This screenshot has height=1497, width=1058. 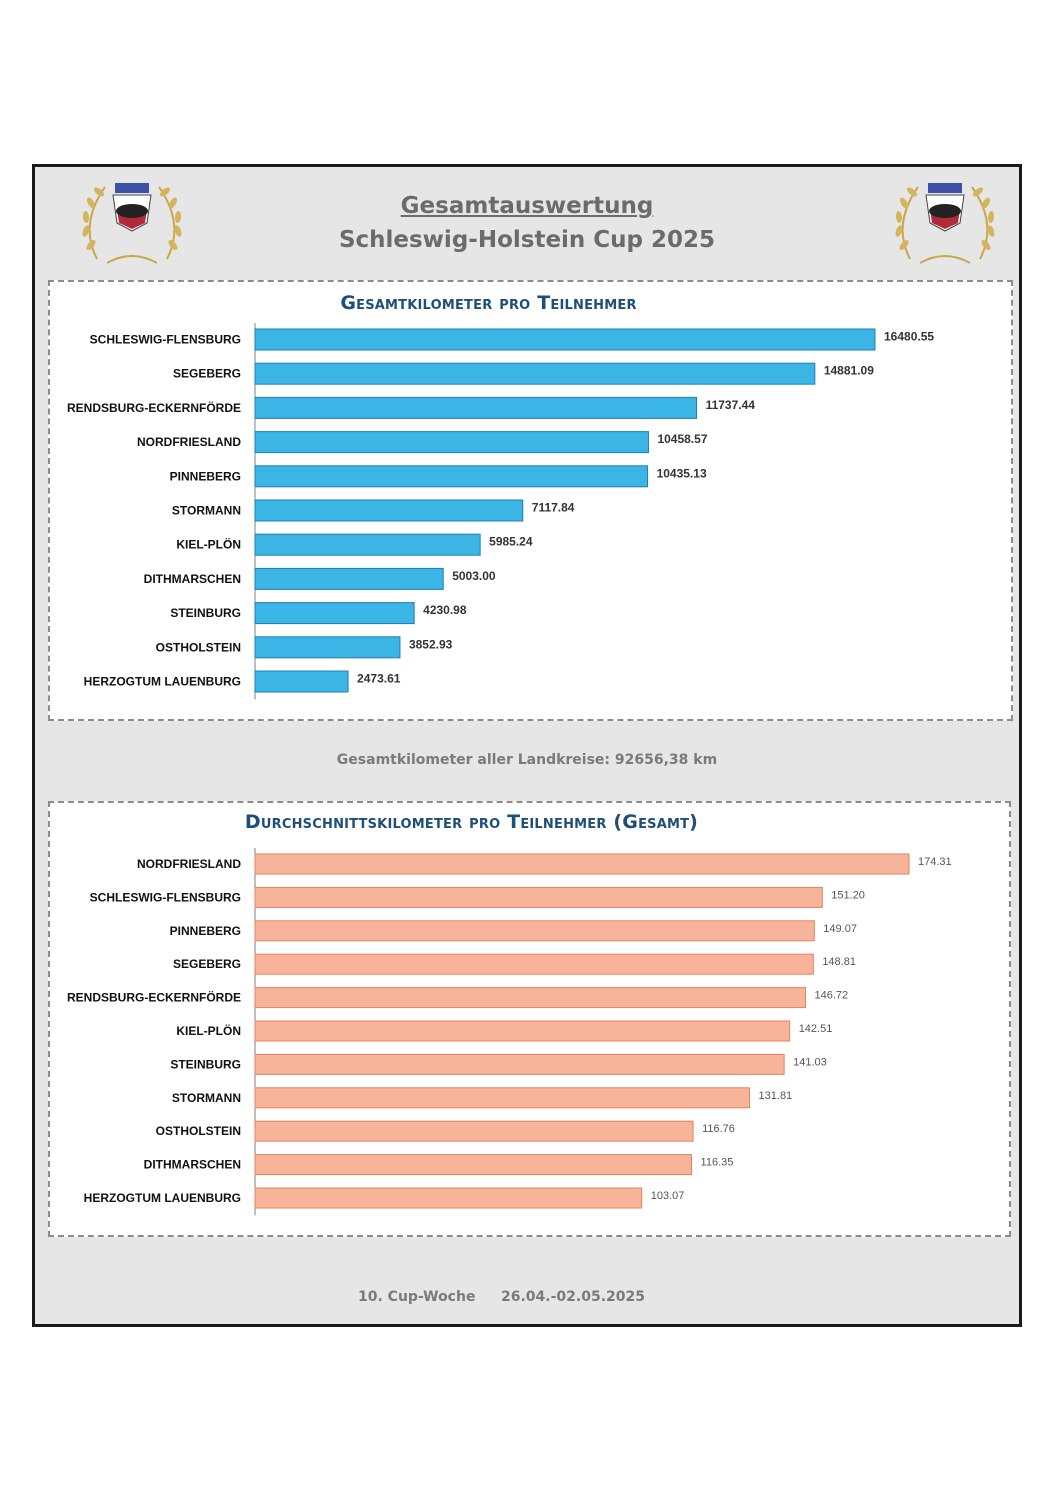 What do you see at coordinates (511, 542) in the screenshot?
I see `data-label: 5985.24` at bounding box center [511, 542].